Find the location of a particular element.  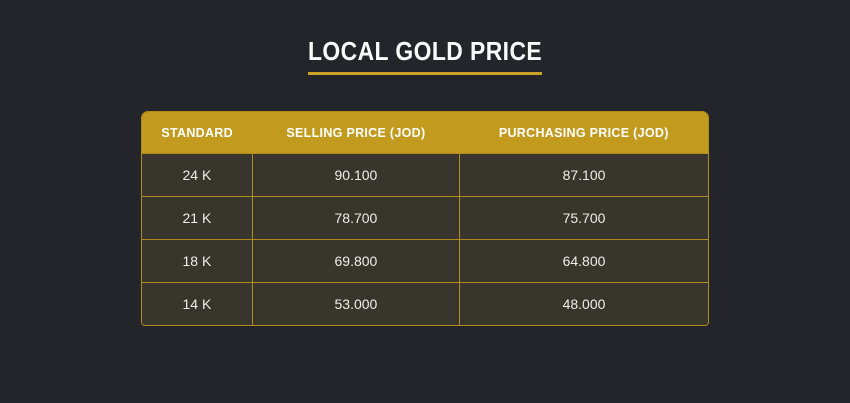

column-header-purchasing-price: PURCHASING PRICE (JOD) is located at coordinates (583, 133).